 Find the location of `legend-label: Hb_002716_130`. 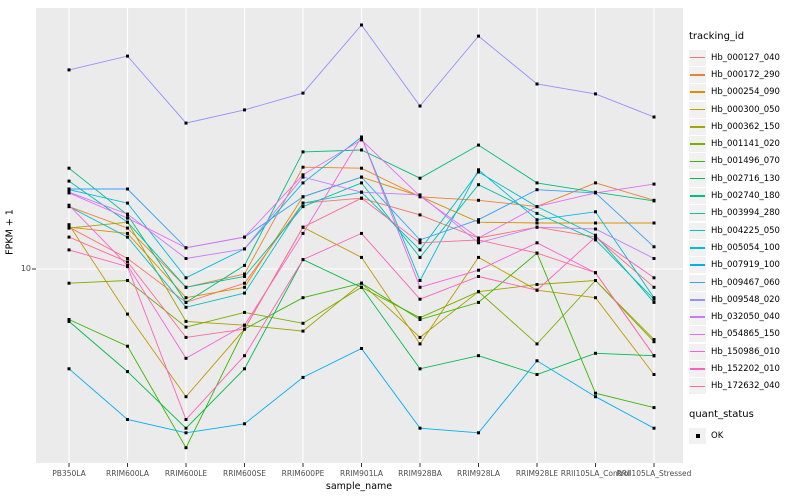

legend-label: Hb_002716_130 is located at coordinates (745, 178).